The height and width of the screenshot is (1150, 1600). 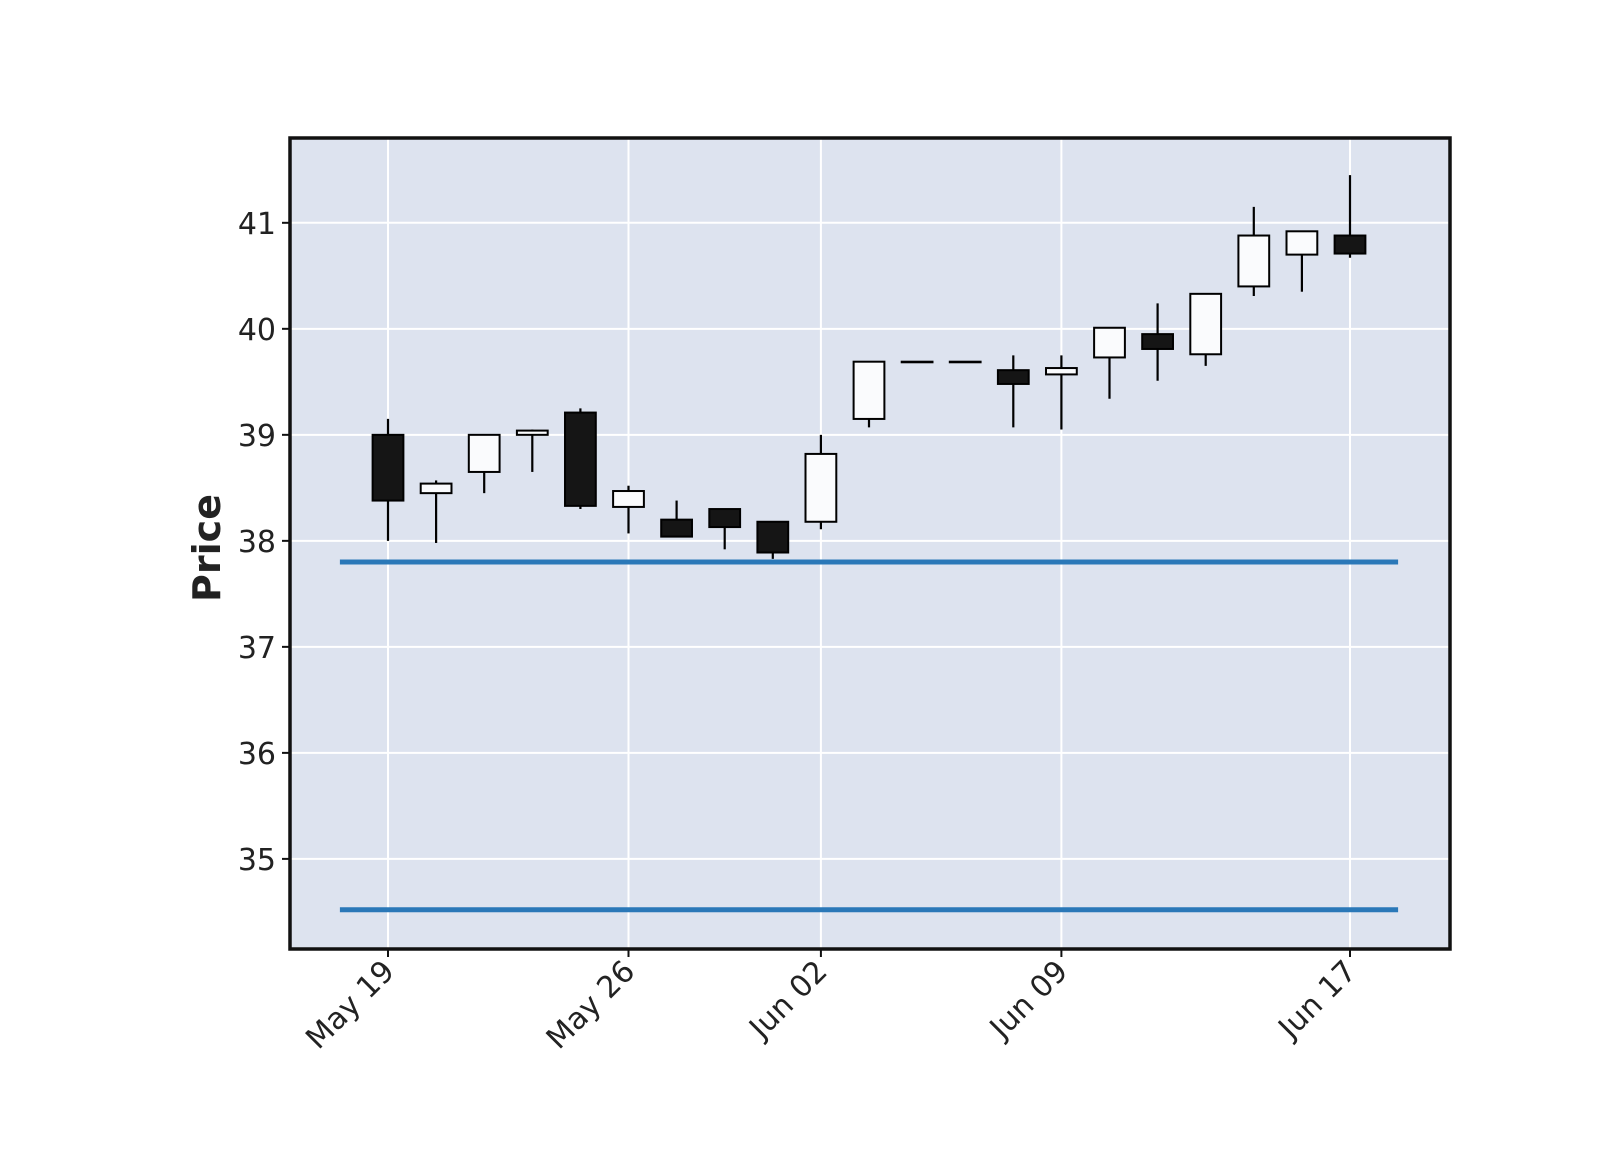 I want to click on x-tick-label: Jun 17, so click(x=1317, y=1000).